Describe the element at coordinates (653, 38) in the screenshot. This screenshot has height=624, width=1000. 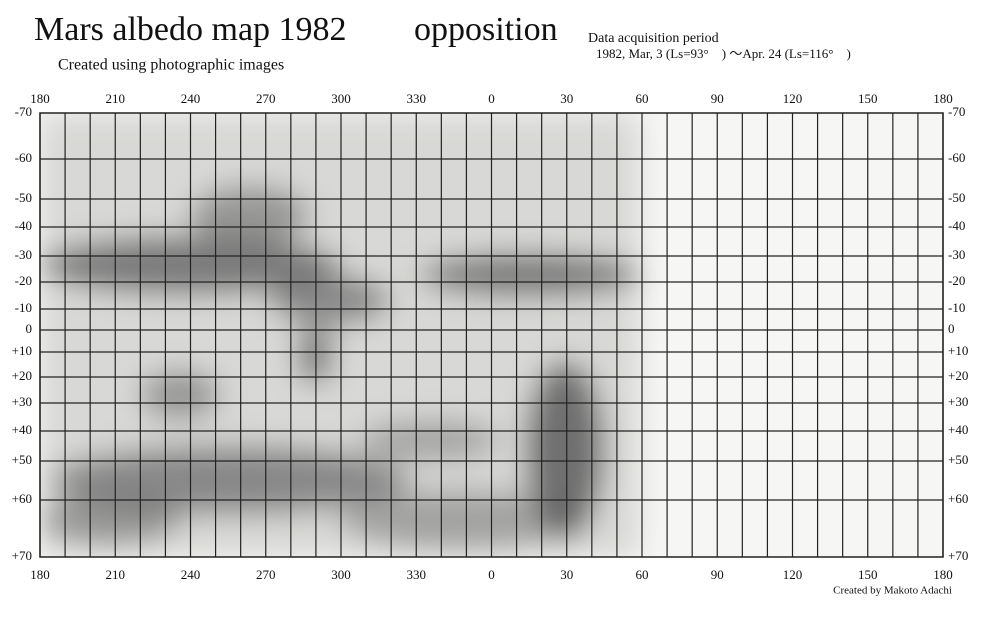
I see `acquisition-heading: Data acquisition period` at that location.